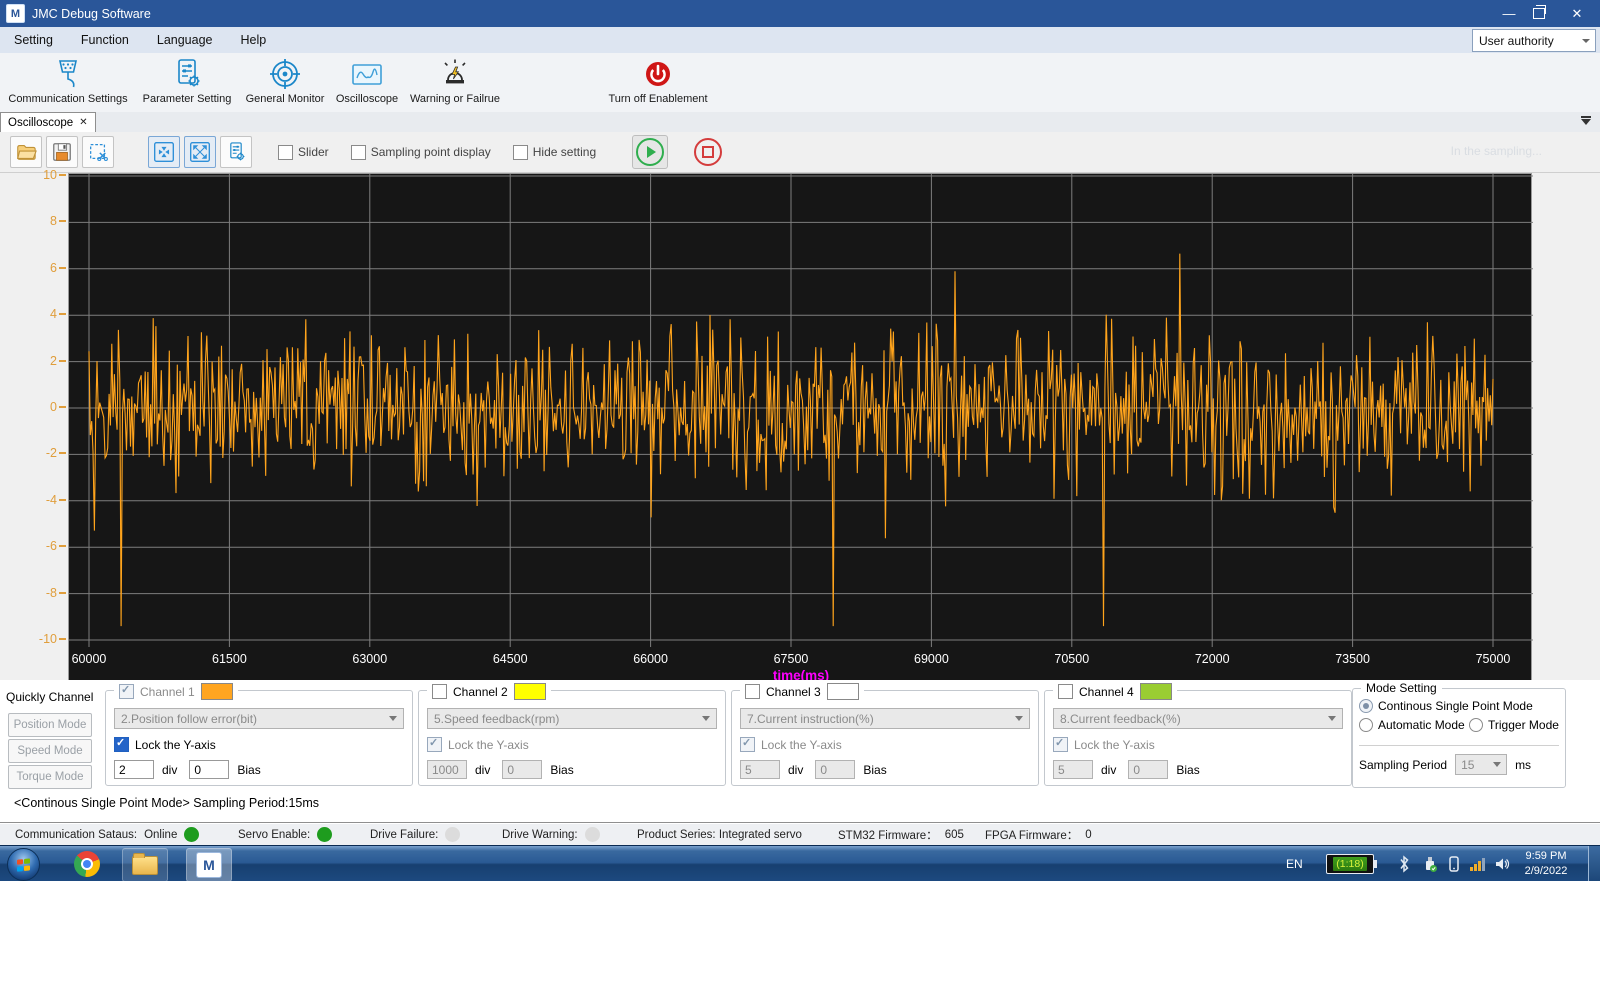 Image resolution: width=1600 pixels, height=996 pixels. What do you see at coordinates (1352, 659) in the screenshot?
I see `svg-text: 73500` at bounding box center [1352, 659].